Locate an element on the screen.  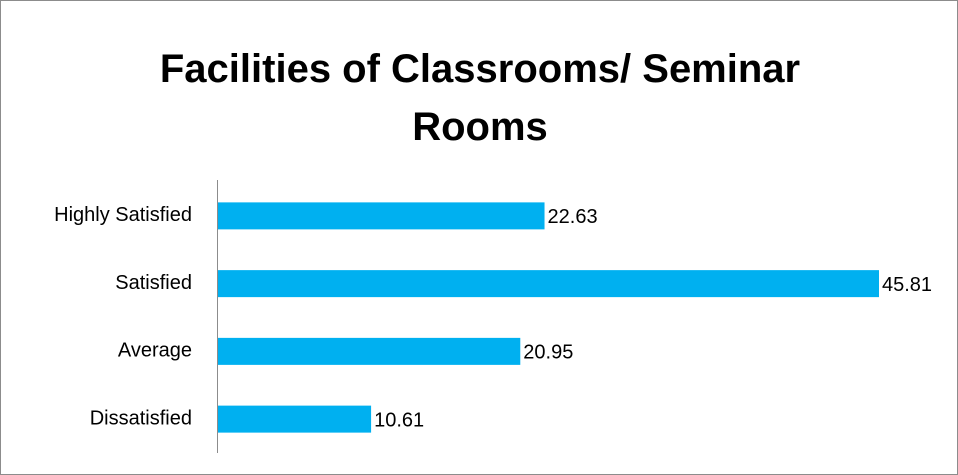
y-tick-label: Satisfied is located at coordinates (153, 283).